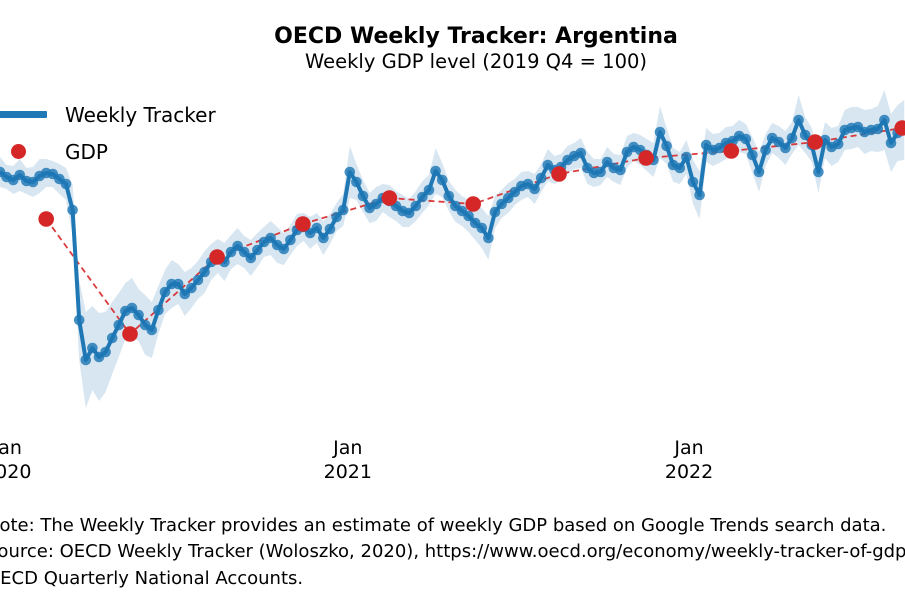 The width and height of the screenshot is (905, 613). Describe the element at coordinates (347, 460) in the screenshot. I see `x-tick-label: Jan 2021` at that location.